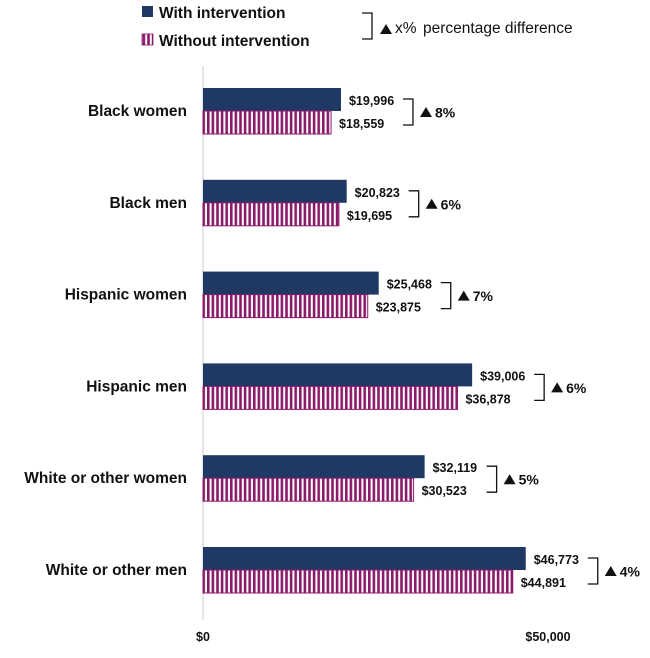 This screenshot has height=658, width=650. Describe the element at coordinates (445, 113) in the screenshot. I see `difference-label: 8%` at that location.